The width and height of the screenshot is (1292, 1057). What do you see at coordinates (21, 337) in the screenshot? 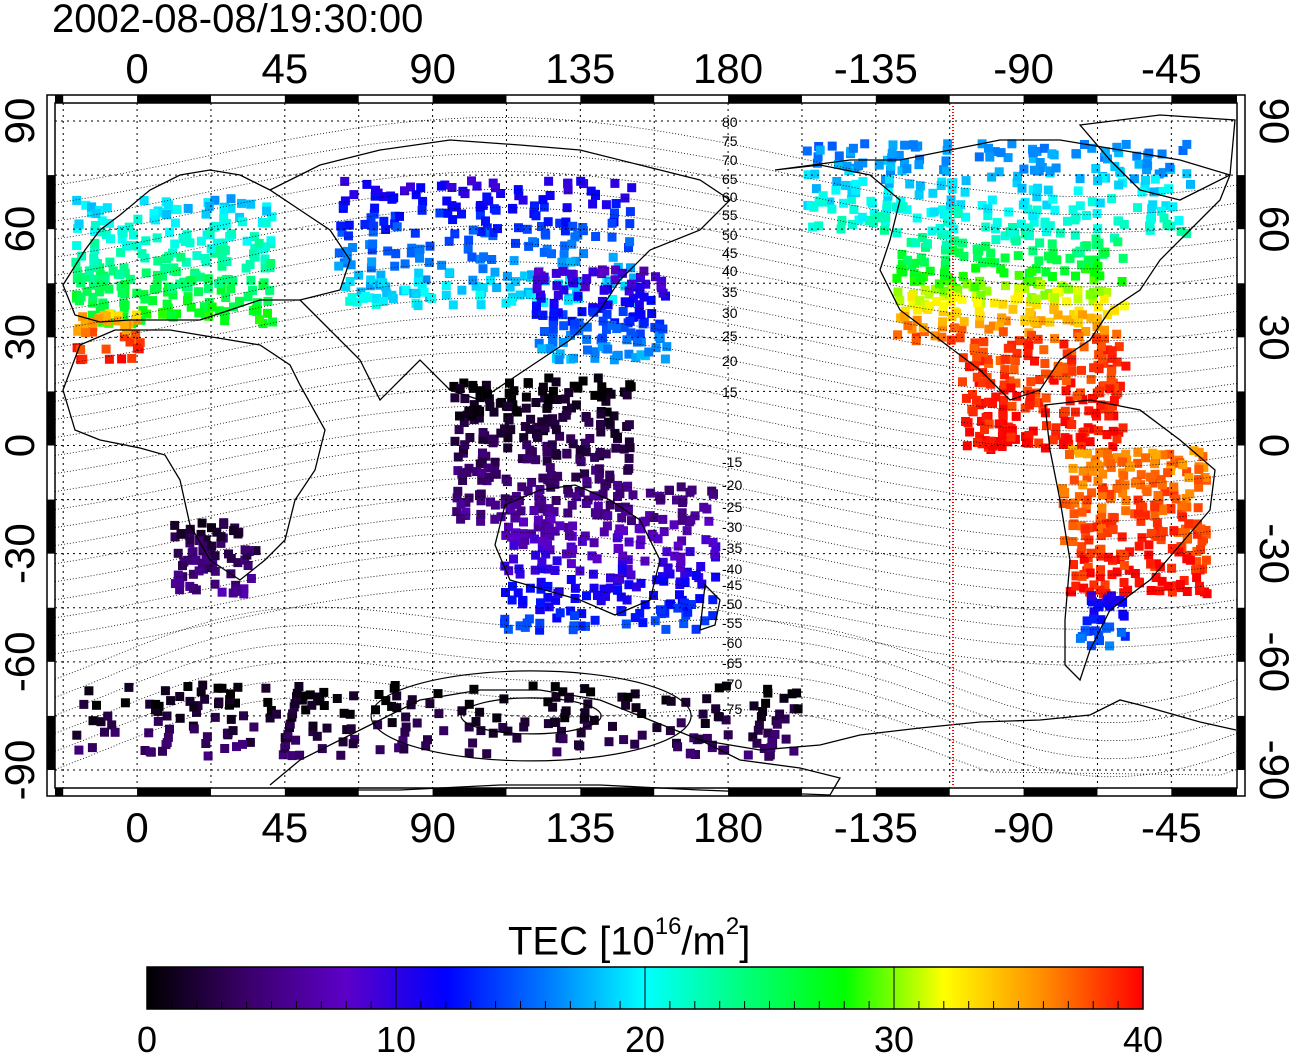
I see `left-lat-tick: 30` at bounding box center [21, 337].